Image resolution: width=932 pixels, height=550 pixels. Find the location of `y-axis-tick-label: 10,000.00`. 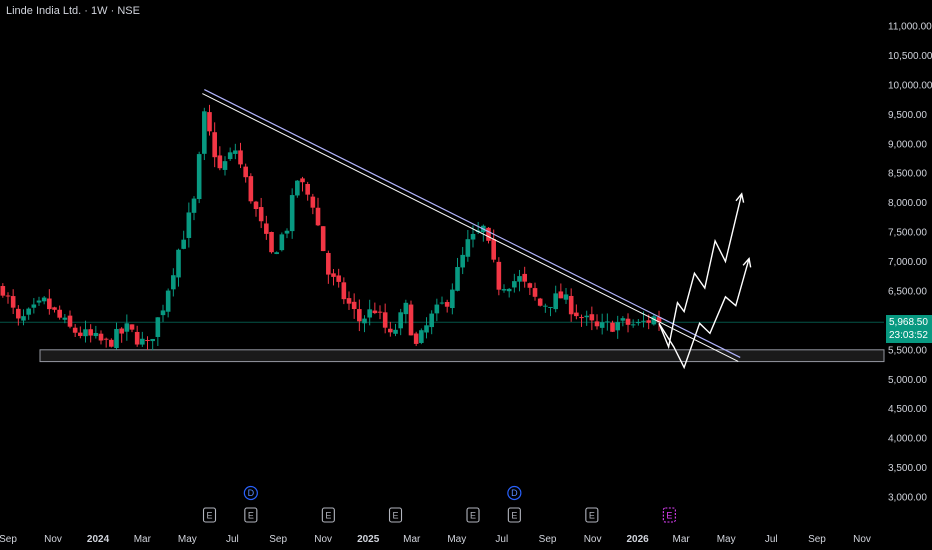

y-axis-tick-label: 10,000.00 is located at coordinates (910, 85).